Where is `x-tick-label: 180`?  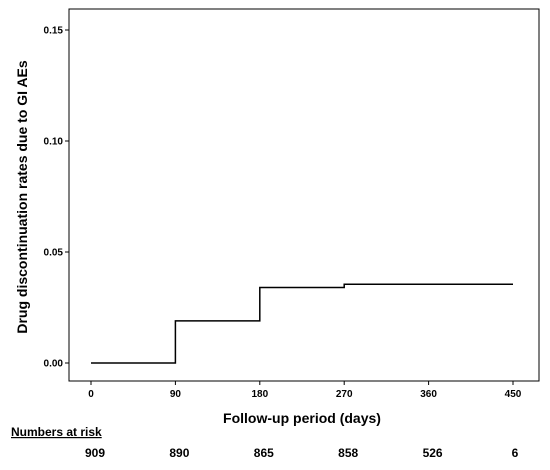 x-tick-label: 180 is located at coordinates (259, 394).